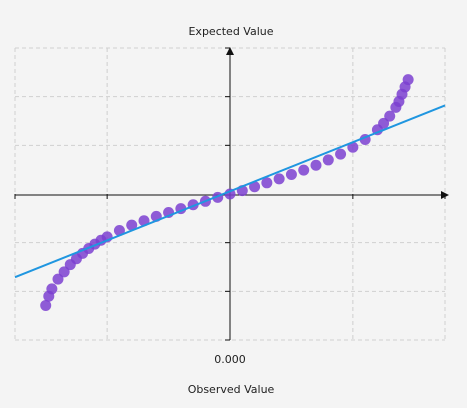 The height and width of the screenshot is (408, 467). What do you see at coordinates (230, 31) in the screenshot?
I see `y-axis-title: Expected Value` at bounding box center [230, 31].